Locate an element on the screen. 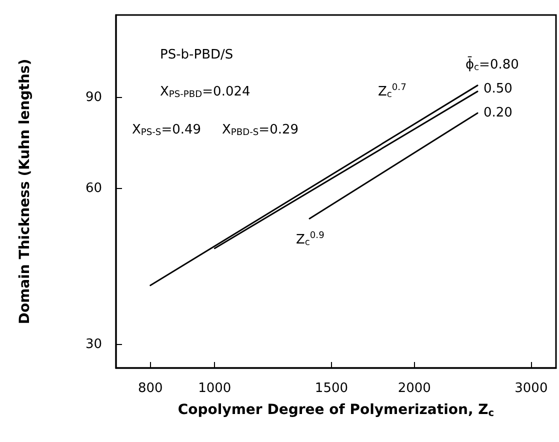 Image resolution: width=559 pixels, height=442 pixels. annotation: Zc0.7 is located at coordinates (392, 91).